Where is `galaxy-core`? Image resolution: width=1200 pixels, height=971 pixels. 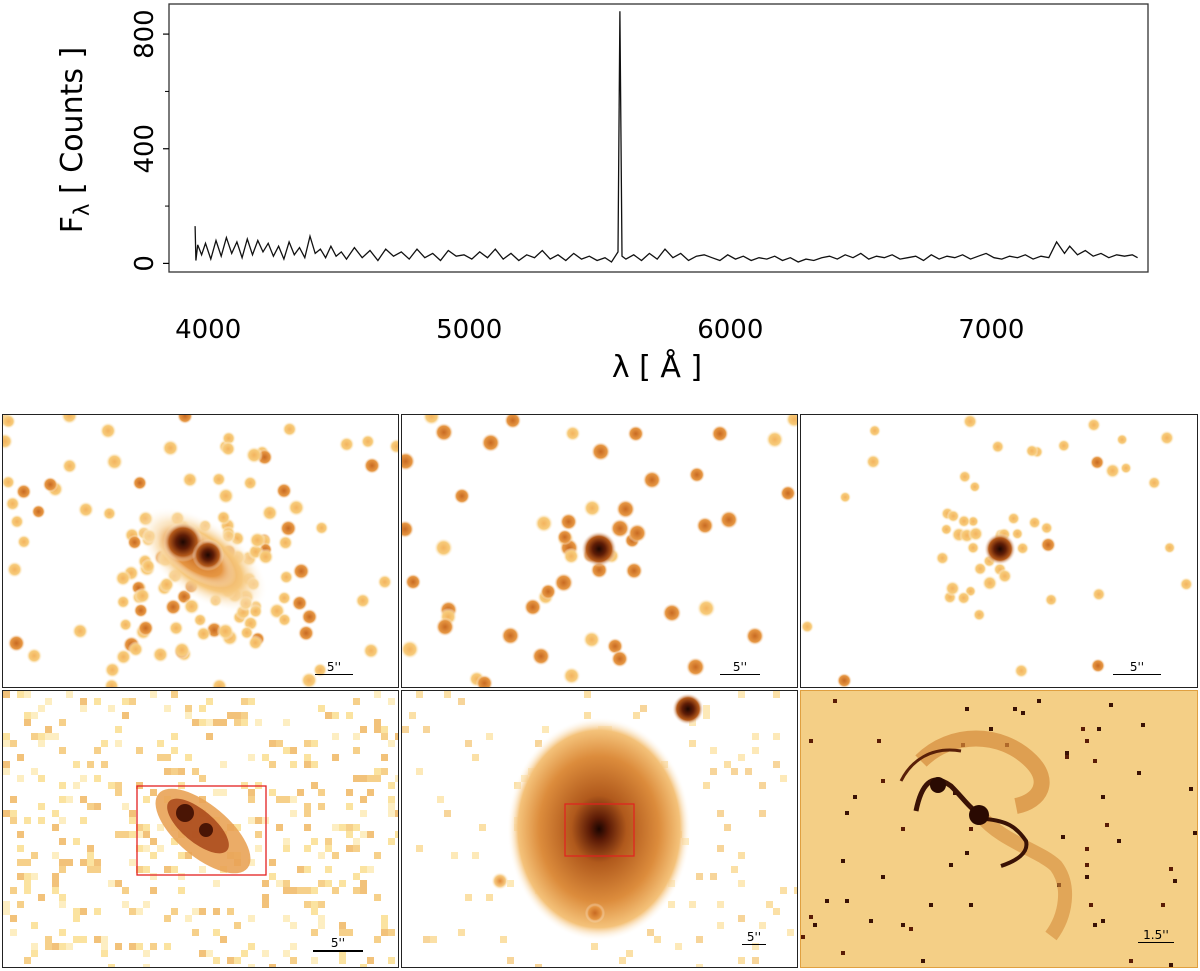
galaxy-core is located at coordinates (599, 549).